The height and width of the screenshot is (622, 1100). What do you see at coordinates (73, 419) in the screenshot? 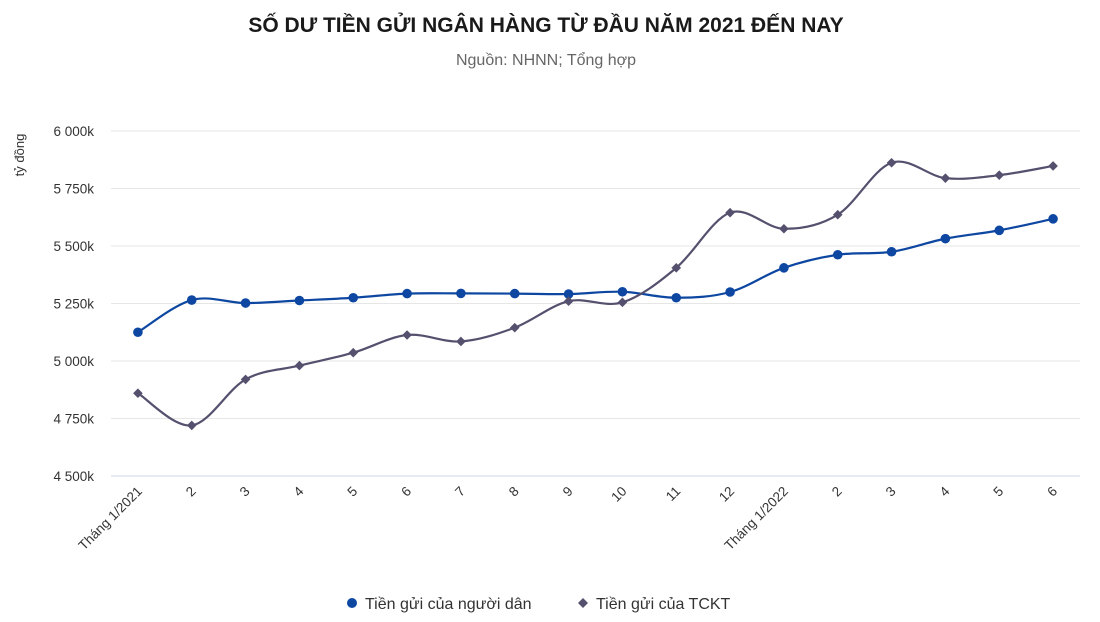
I see `y-tick-label: 4 750k` at bounding box center [73, 419].